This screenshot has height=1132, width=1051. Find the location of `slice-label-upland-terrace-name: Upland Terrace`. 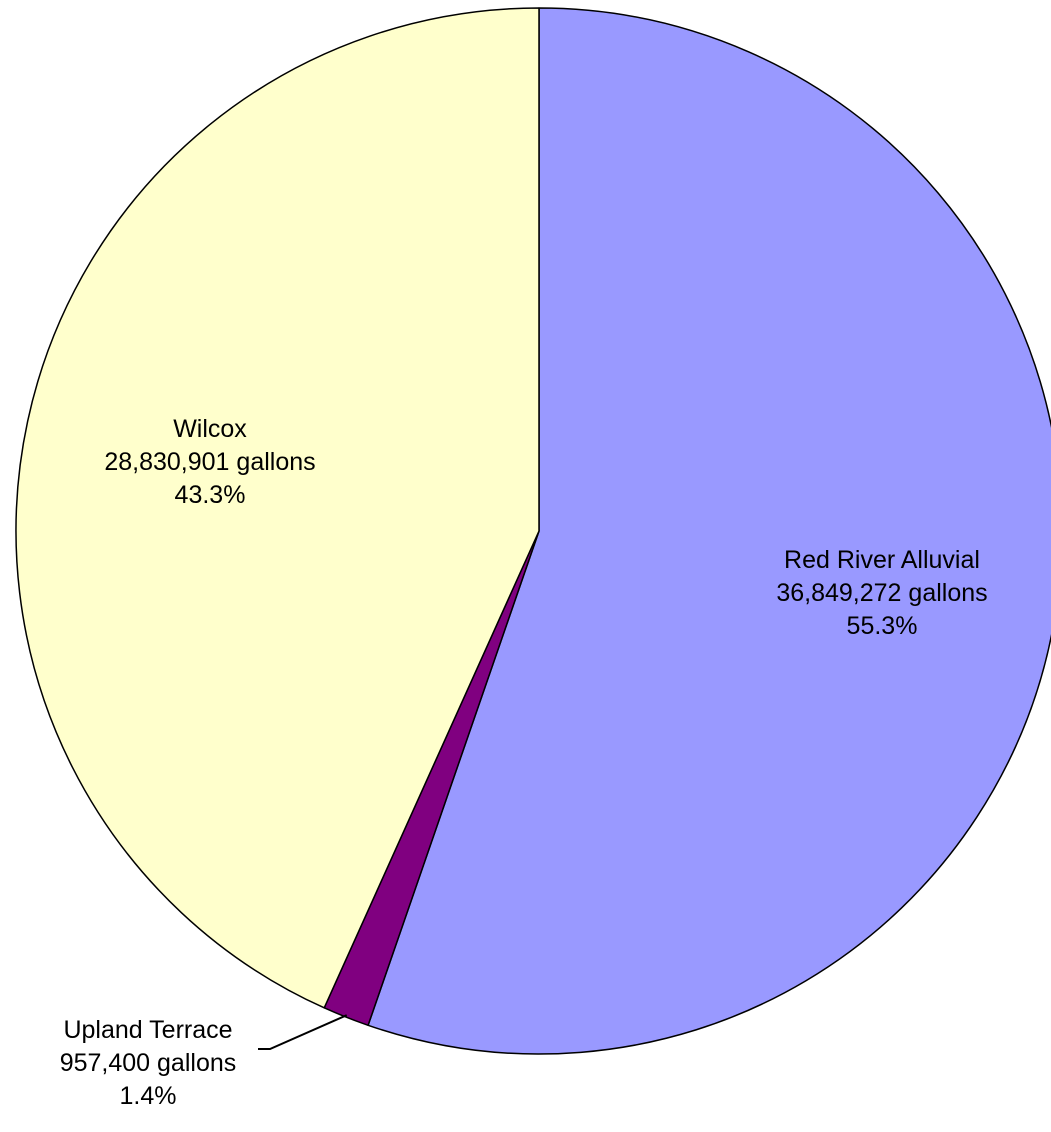

slice-label-upland-terrace-name: Upland Terrace is located at coordinates (147, 1030).